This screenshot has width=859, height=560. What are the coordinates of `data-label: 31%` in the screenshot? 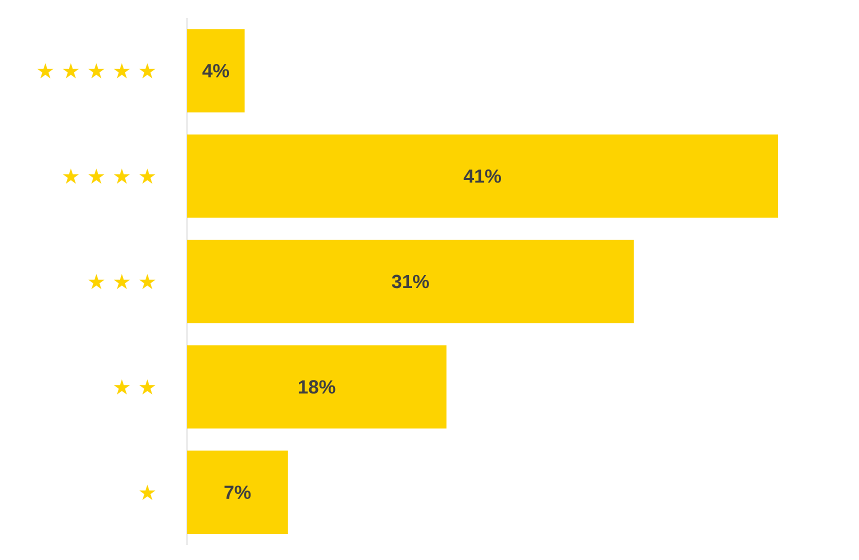 It's located at (410, 281).